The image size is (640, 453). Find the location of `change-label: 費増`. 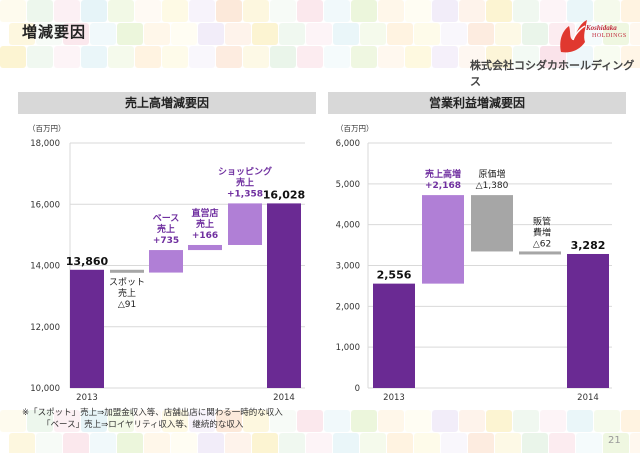

change-label: 費増 is located at coordinates (542, 232).